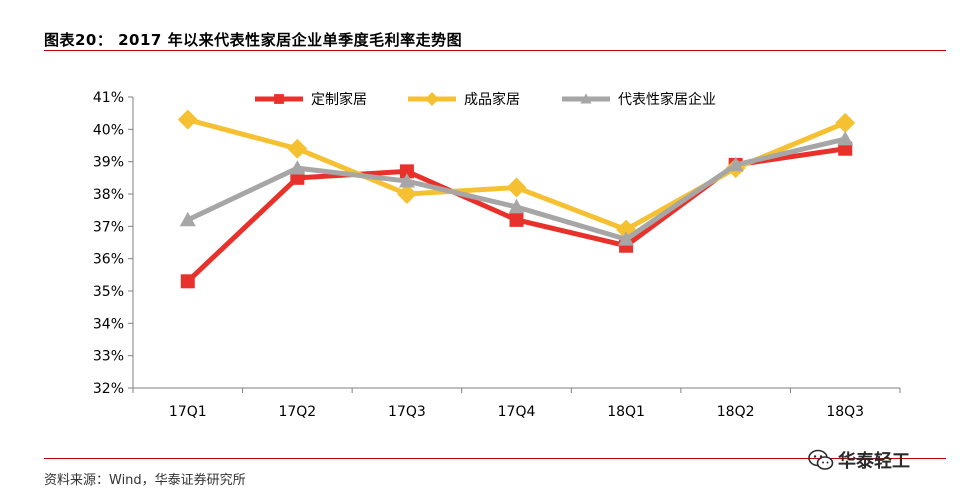 Image resolution: width=974 pixels, height=502 pixels. I want to click on y-tick-label: 41%, so click(108, 98).